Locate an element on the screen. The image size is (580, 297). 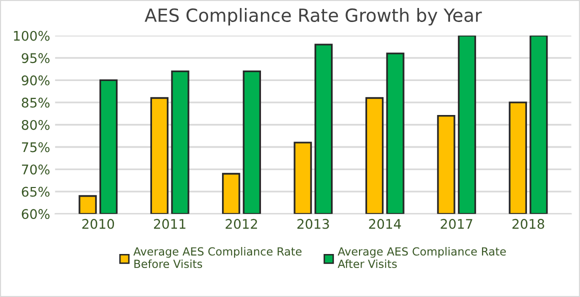
y-tick-label: 80% is located at coordinates (36, 125).